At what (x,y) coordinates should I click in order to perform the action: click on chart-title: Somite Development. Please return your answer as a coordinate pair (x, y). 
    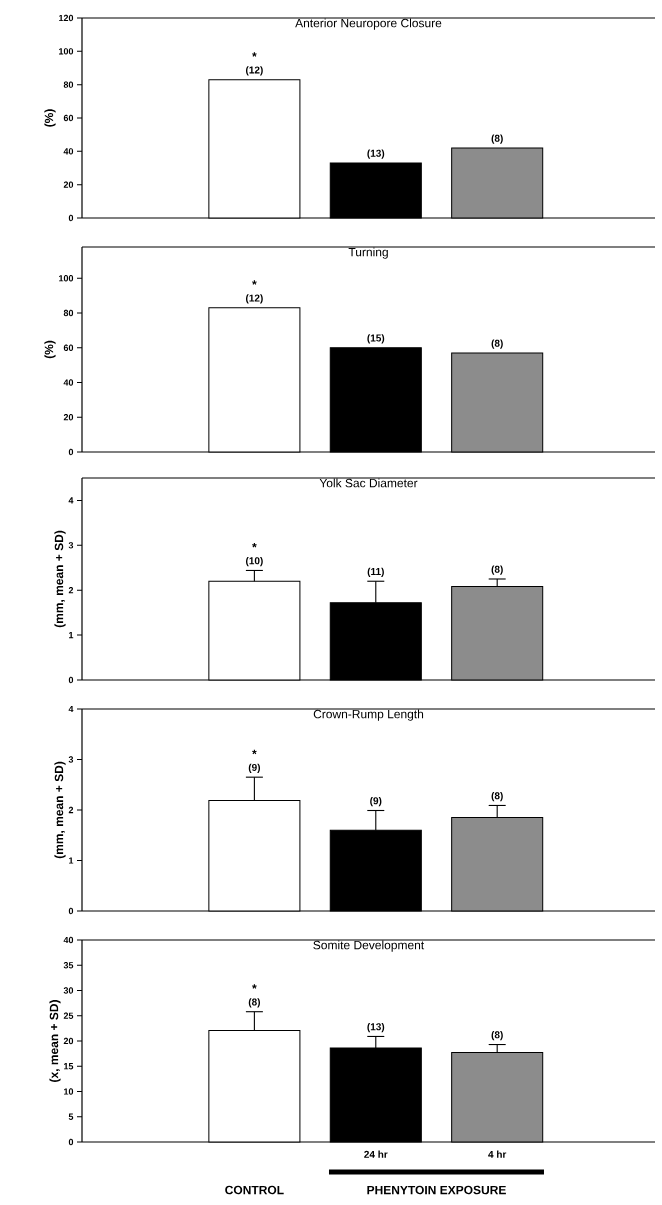
    Looking at the image, I should click on (369, 946).